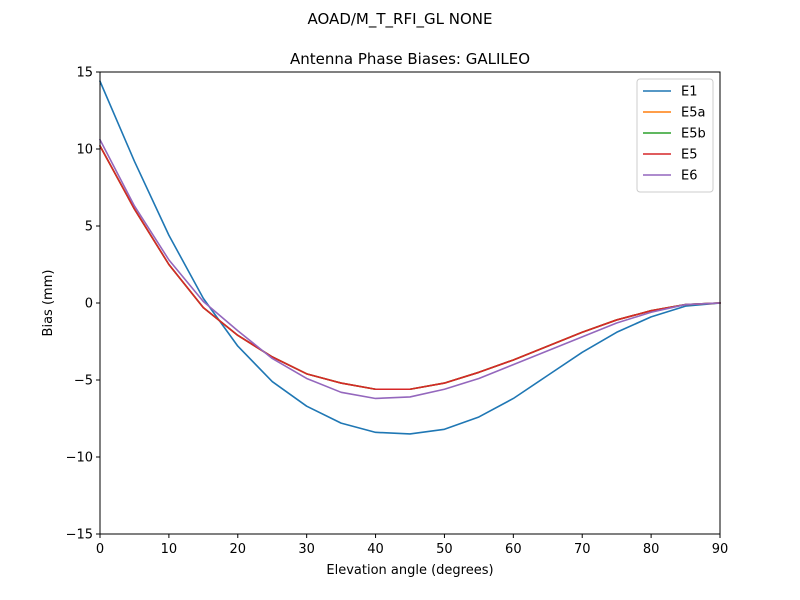 The height and width of the screenshot is (600, 800). Describe the element at coordinates (83, 381) in the screenshot. I see `y-tick-label: −5` at that location.